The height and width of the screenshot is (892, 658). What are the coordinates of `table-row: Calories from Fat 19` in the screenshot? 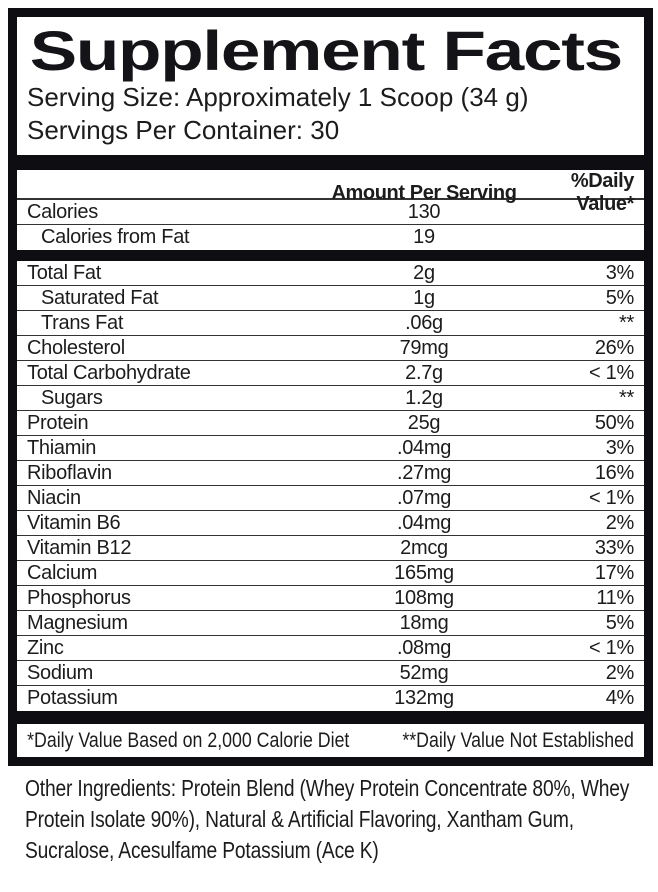 It's located at (330, 237).